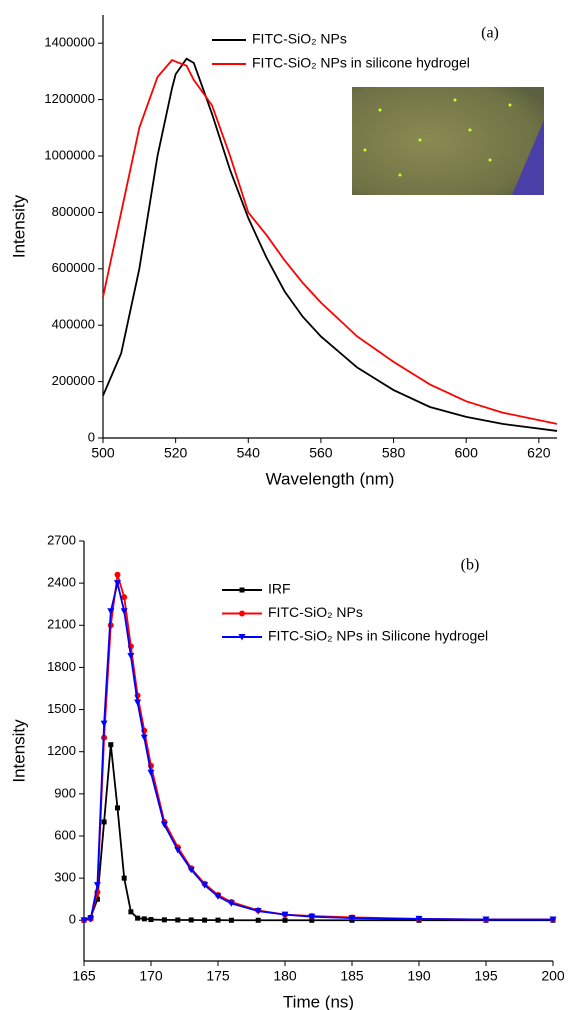 This screenshot has height=1010, width=573. Describe the element at coordinates (61, 750) in the screenshot. I see `y-tick-label: 1200` at that location.